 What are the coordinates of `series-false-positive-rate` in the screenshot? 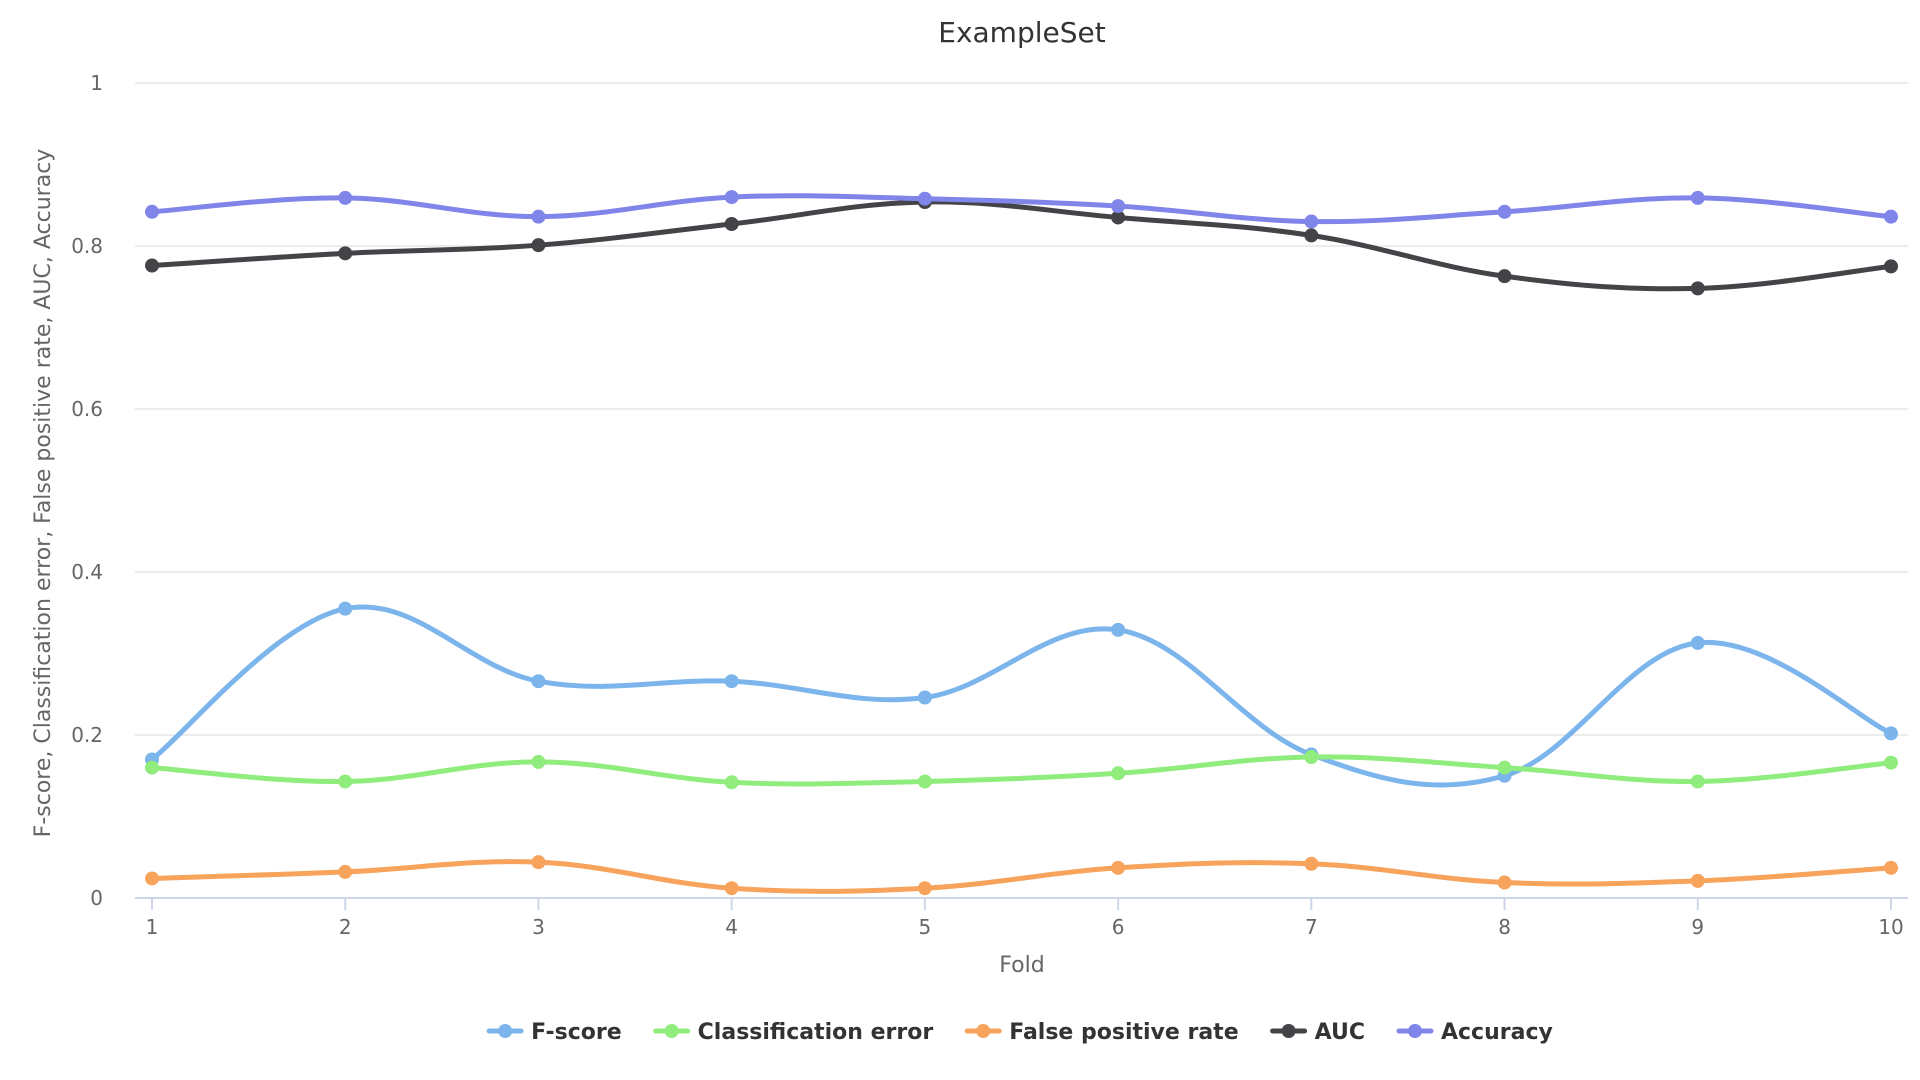 It's located at (1021, 875).